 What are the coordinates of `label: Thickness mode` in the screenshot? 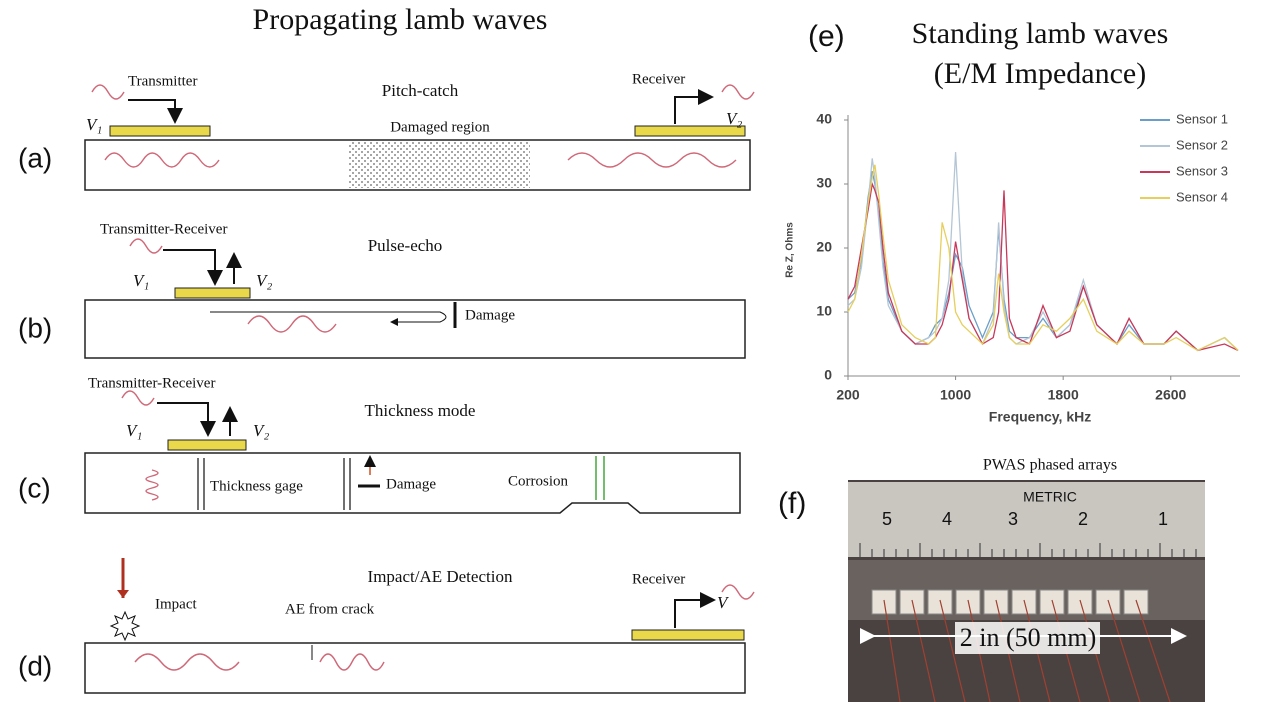 It's located at (420, 410).